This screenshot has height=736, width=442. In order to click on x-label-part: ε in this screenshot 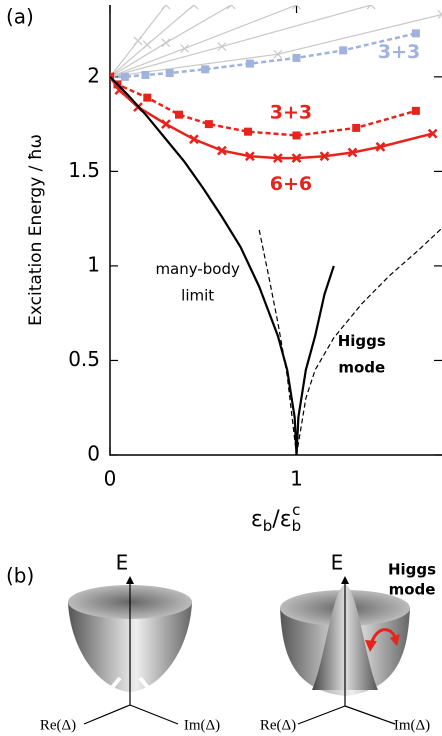, I will do `click(257, 519)`.